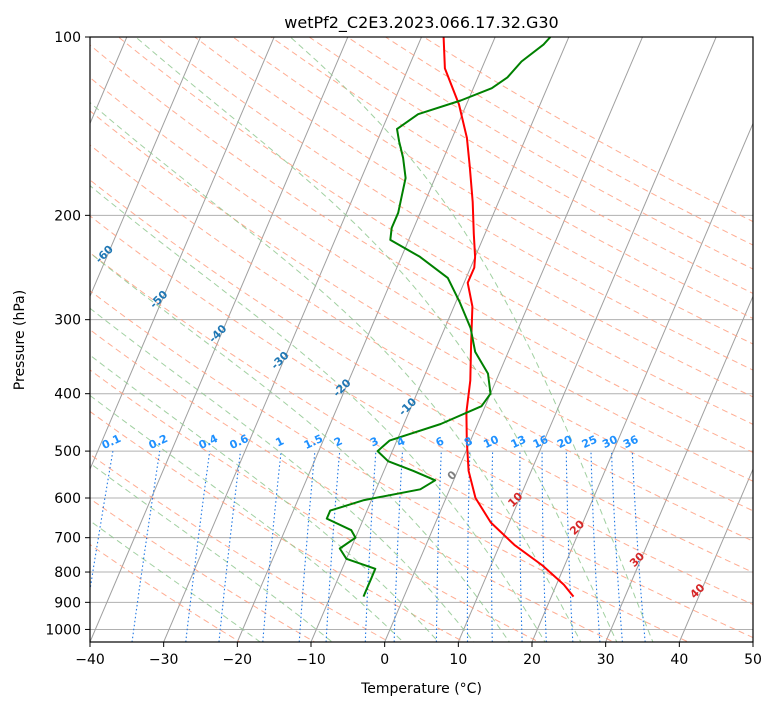 The width and height of the screenshot is (775, 708). Describe the element at coordinates (311, 660) in the screenshot. I see `x-tick-label: −10` at that location.